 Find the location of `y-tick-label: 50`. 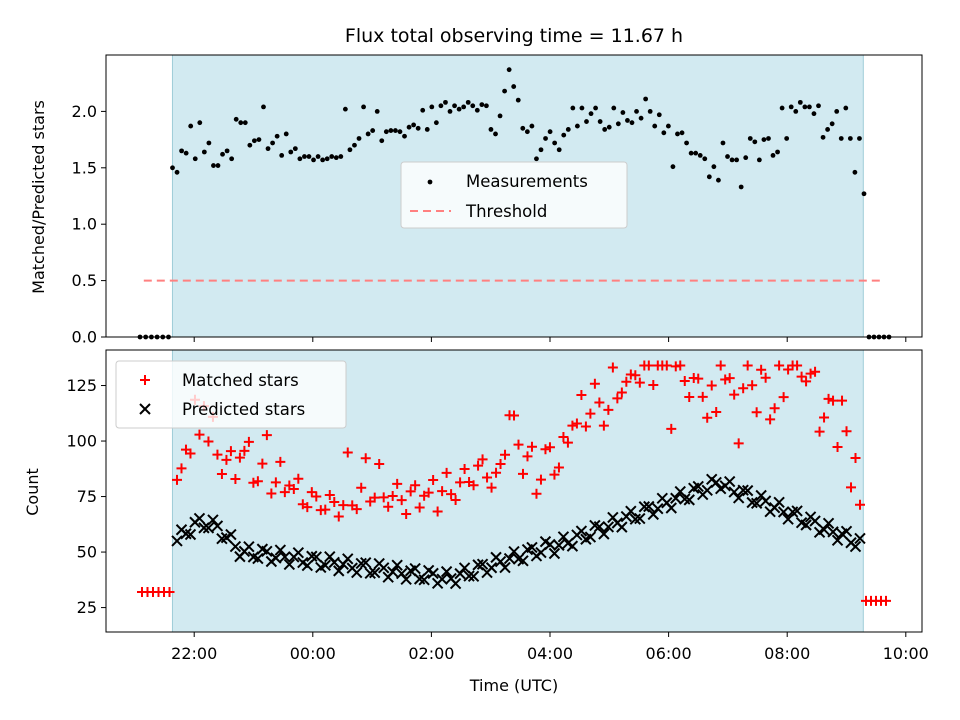

y-tick-label: 50 is located at coordinates (87, 552).